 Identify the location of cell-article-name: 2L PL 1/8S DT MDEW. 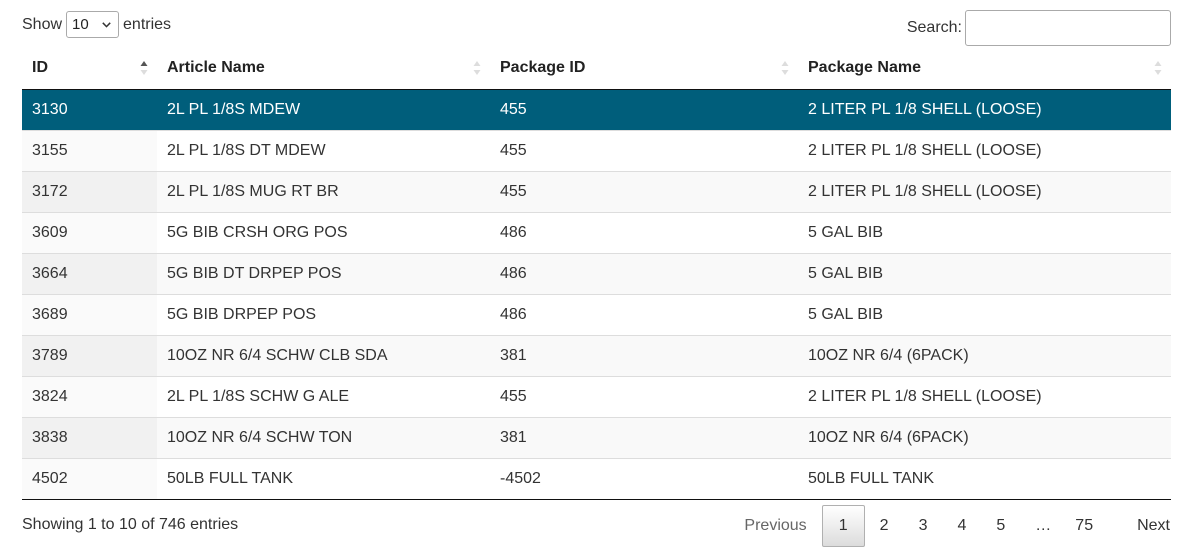
(323, 150).